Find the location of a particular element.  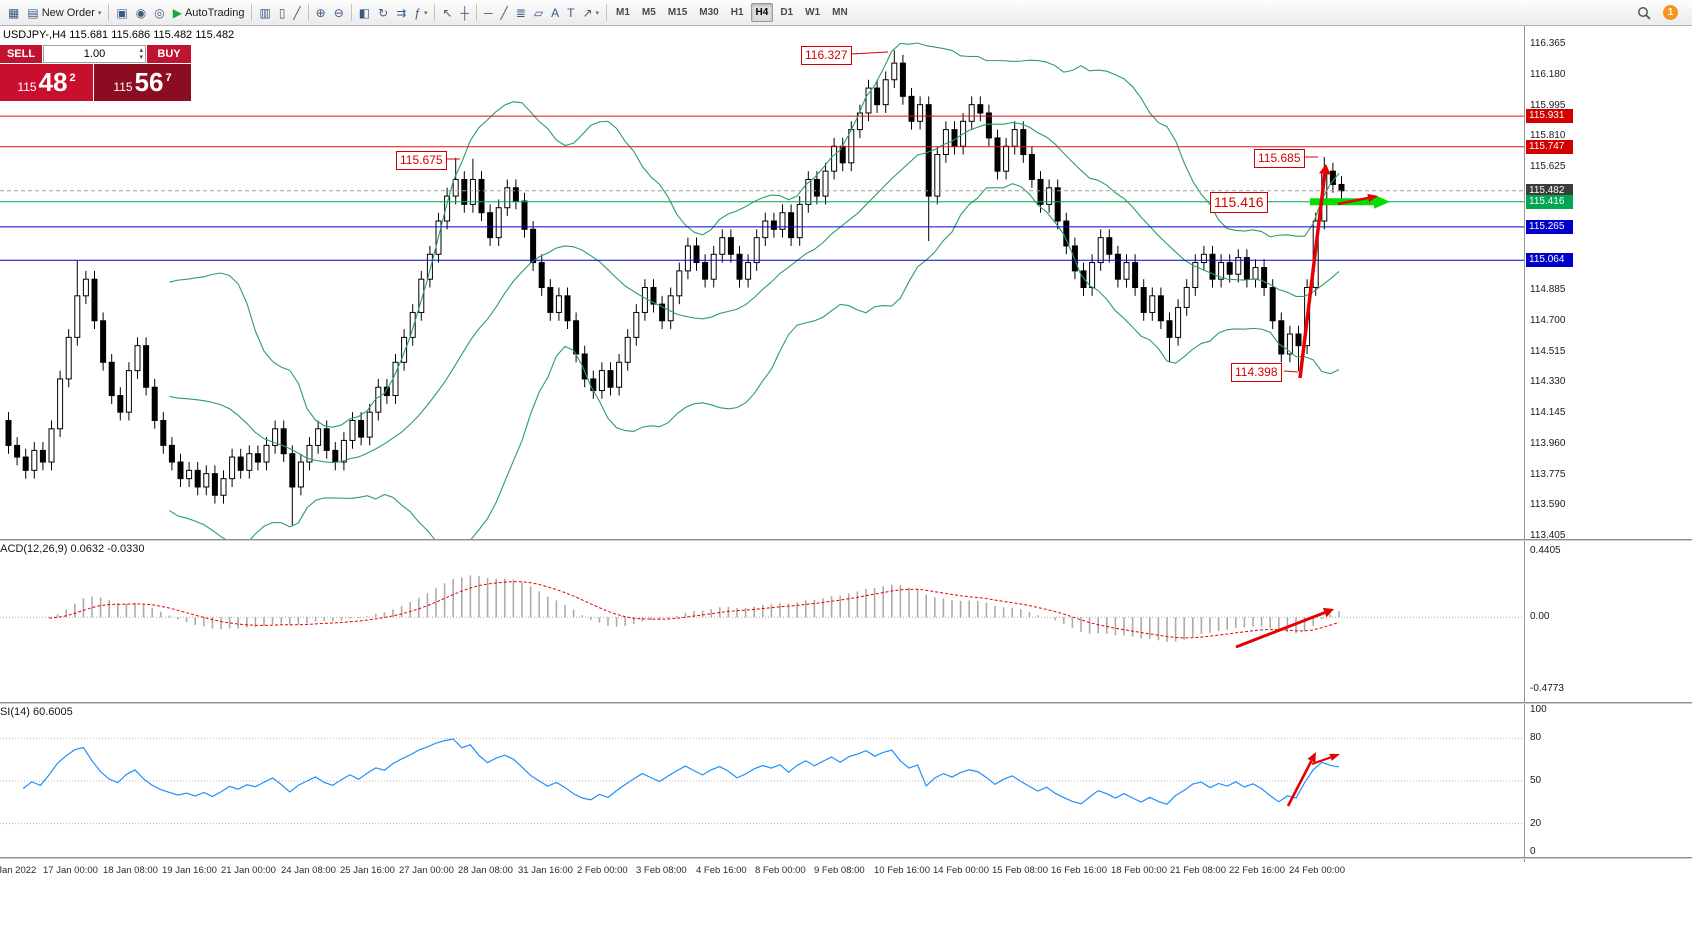

rsi-axis-label: 20 is located at coordinates (1536, 823).